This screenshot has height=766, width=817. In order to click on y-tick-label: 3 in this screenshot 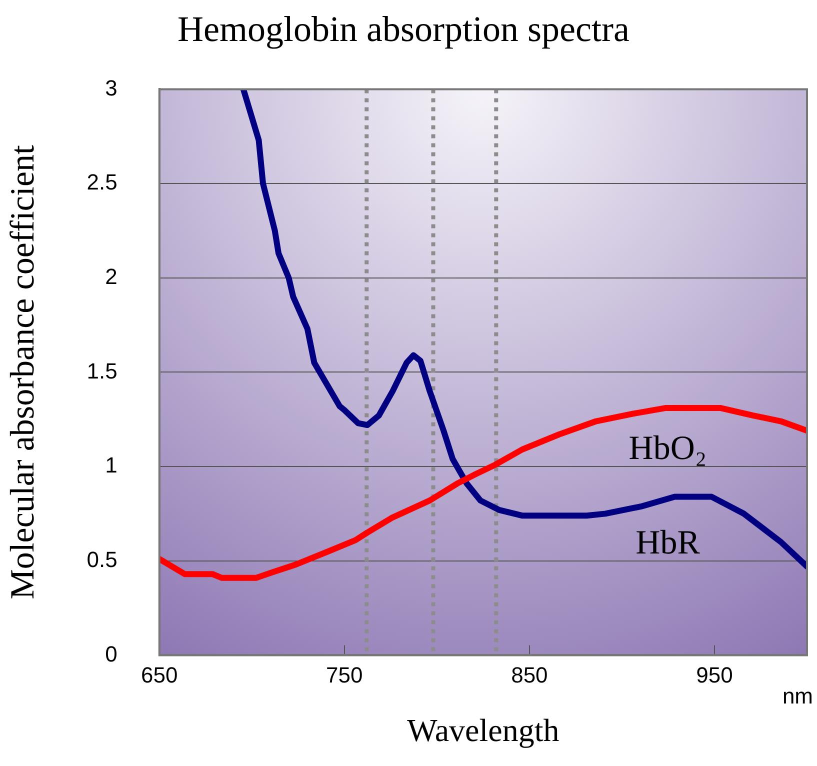, I will do `click(111, 87)`.